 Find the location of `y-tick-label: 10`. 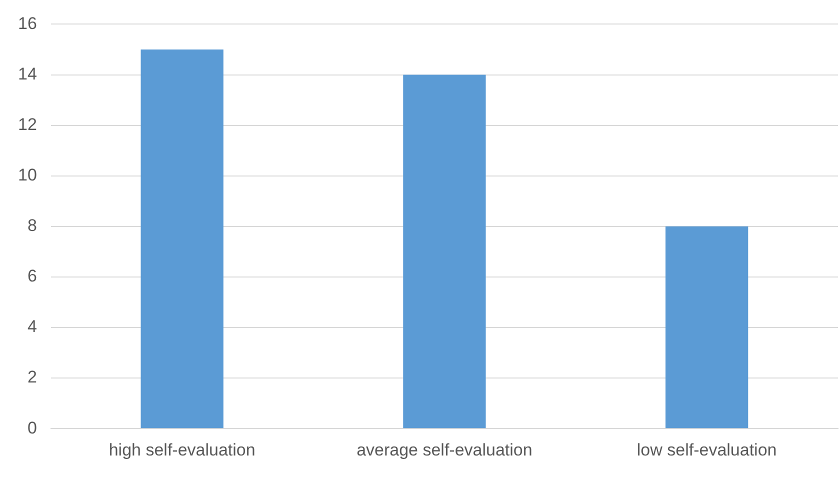

y-tick-label: 10 is located at coordinates (27, 175).